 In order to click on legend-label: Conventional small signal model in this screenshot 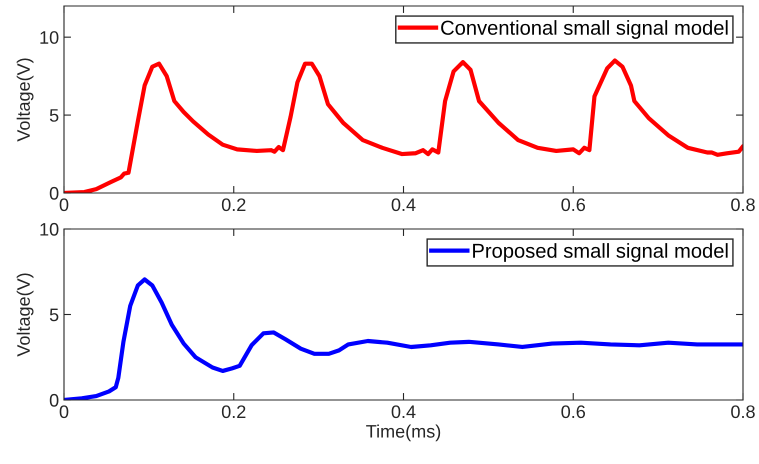, I will do `click(584, 29)`.